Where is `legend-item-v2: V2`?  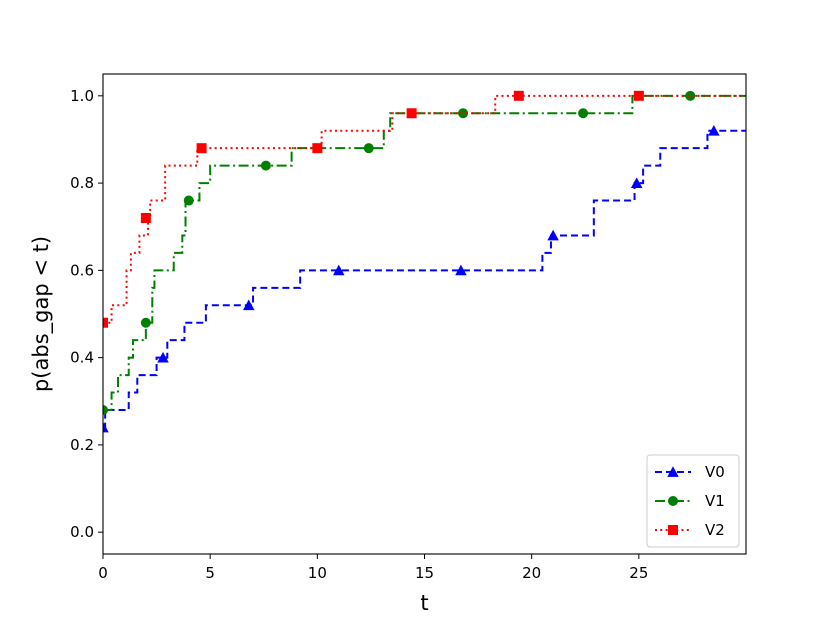
legend-item-v2: V2 is located at coordinates (690, 530).